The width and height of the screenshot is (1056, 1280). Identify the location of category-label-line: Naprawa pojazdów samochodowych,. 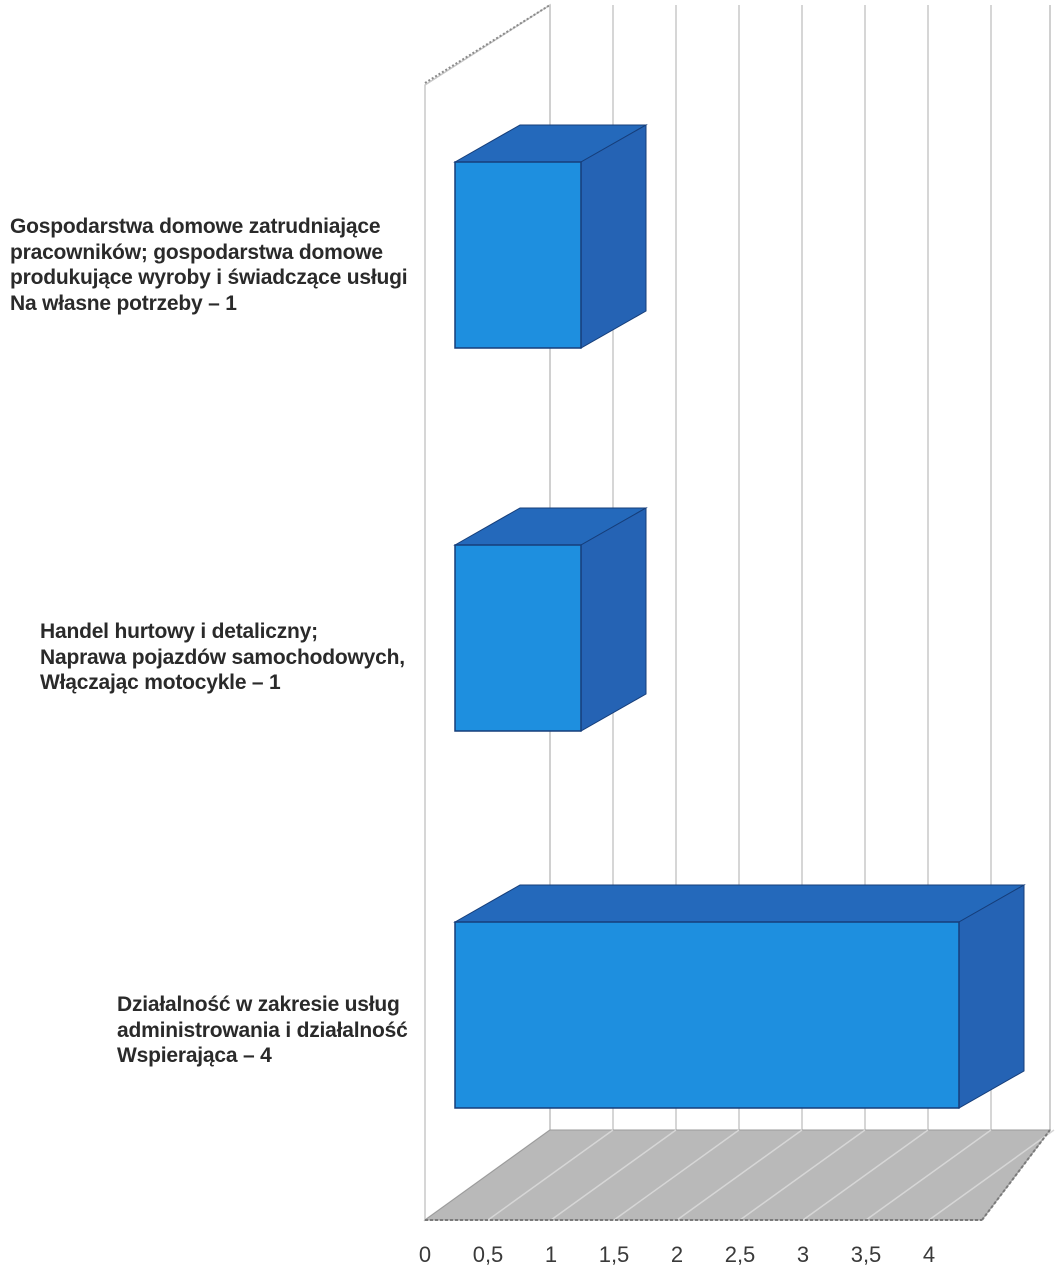
(222, 657).